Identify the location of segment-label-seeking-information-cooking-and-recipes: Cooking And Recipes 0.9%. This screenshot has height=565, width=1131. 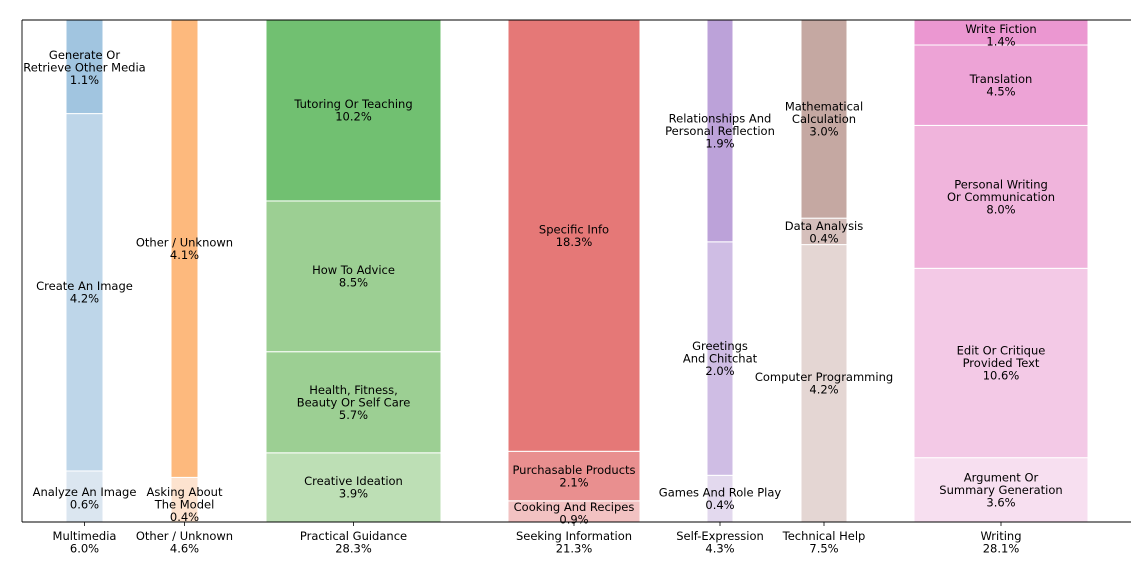
(574, 513).